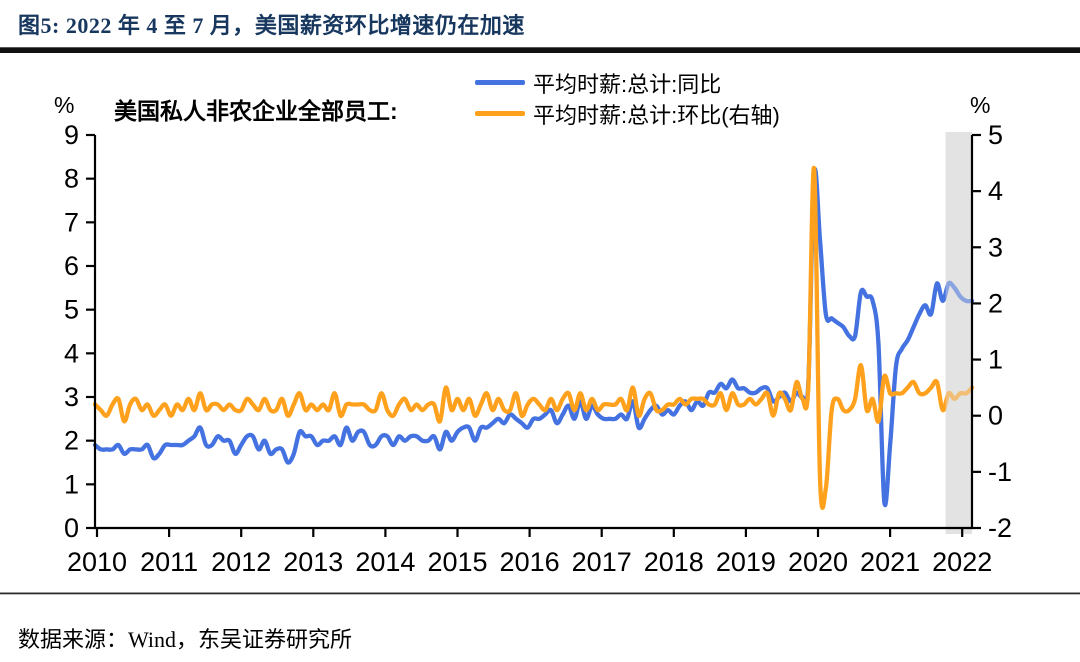  What do you see at coordinates (64, 105) in the screenshot?
I see `left-axis-unit-label: %` at bounding box center [64, 105].